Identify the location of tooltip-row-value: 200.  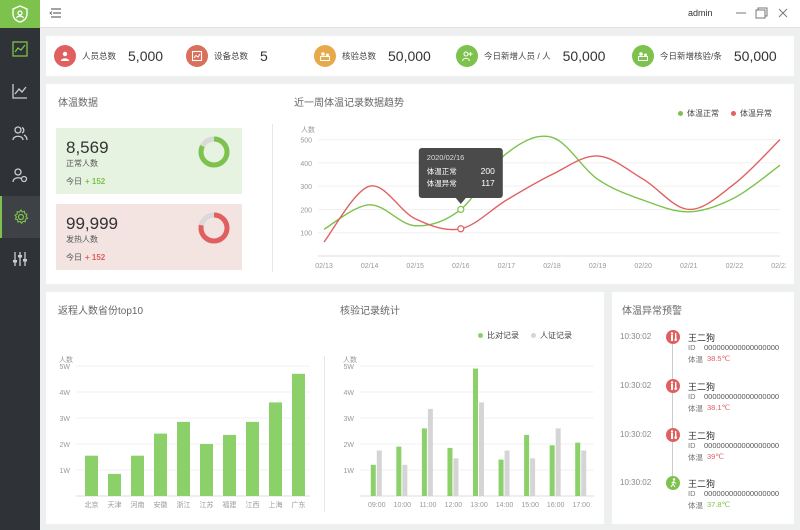
(488, 171).